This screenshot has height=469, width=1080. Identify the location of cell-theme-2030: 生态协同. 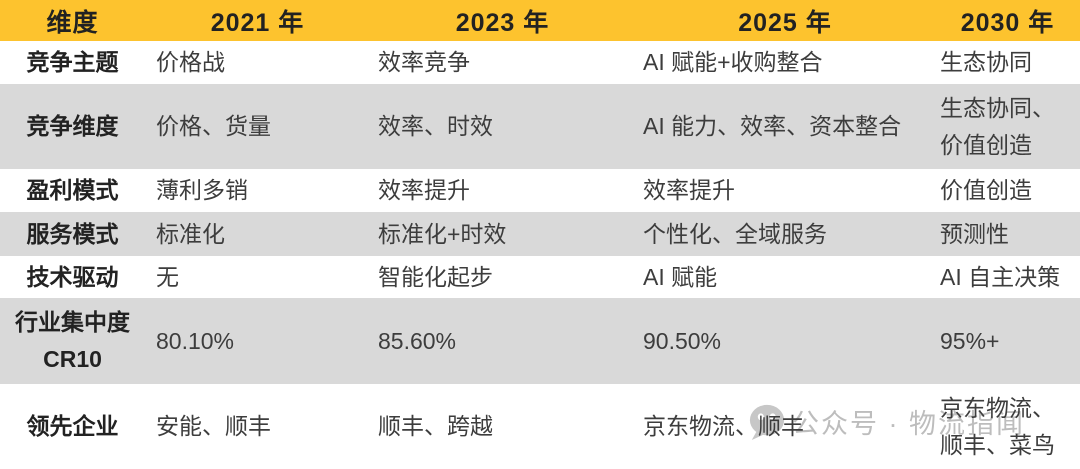
(986, 62).